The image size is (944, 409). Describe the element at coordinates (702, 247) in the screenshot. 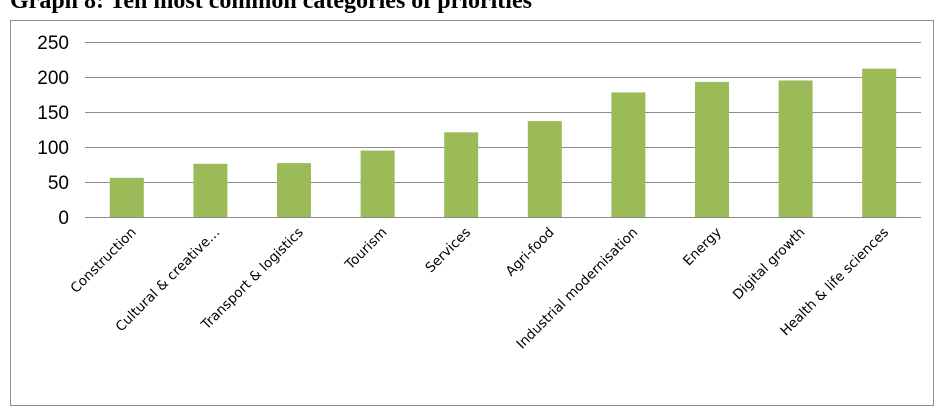

I see `x-tick-label: Energy` at that location.